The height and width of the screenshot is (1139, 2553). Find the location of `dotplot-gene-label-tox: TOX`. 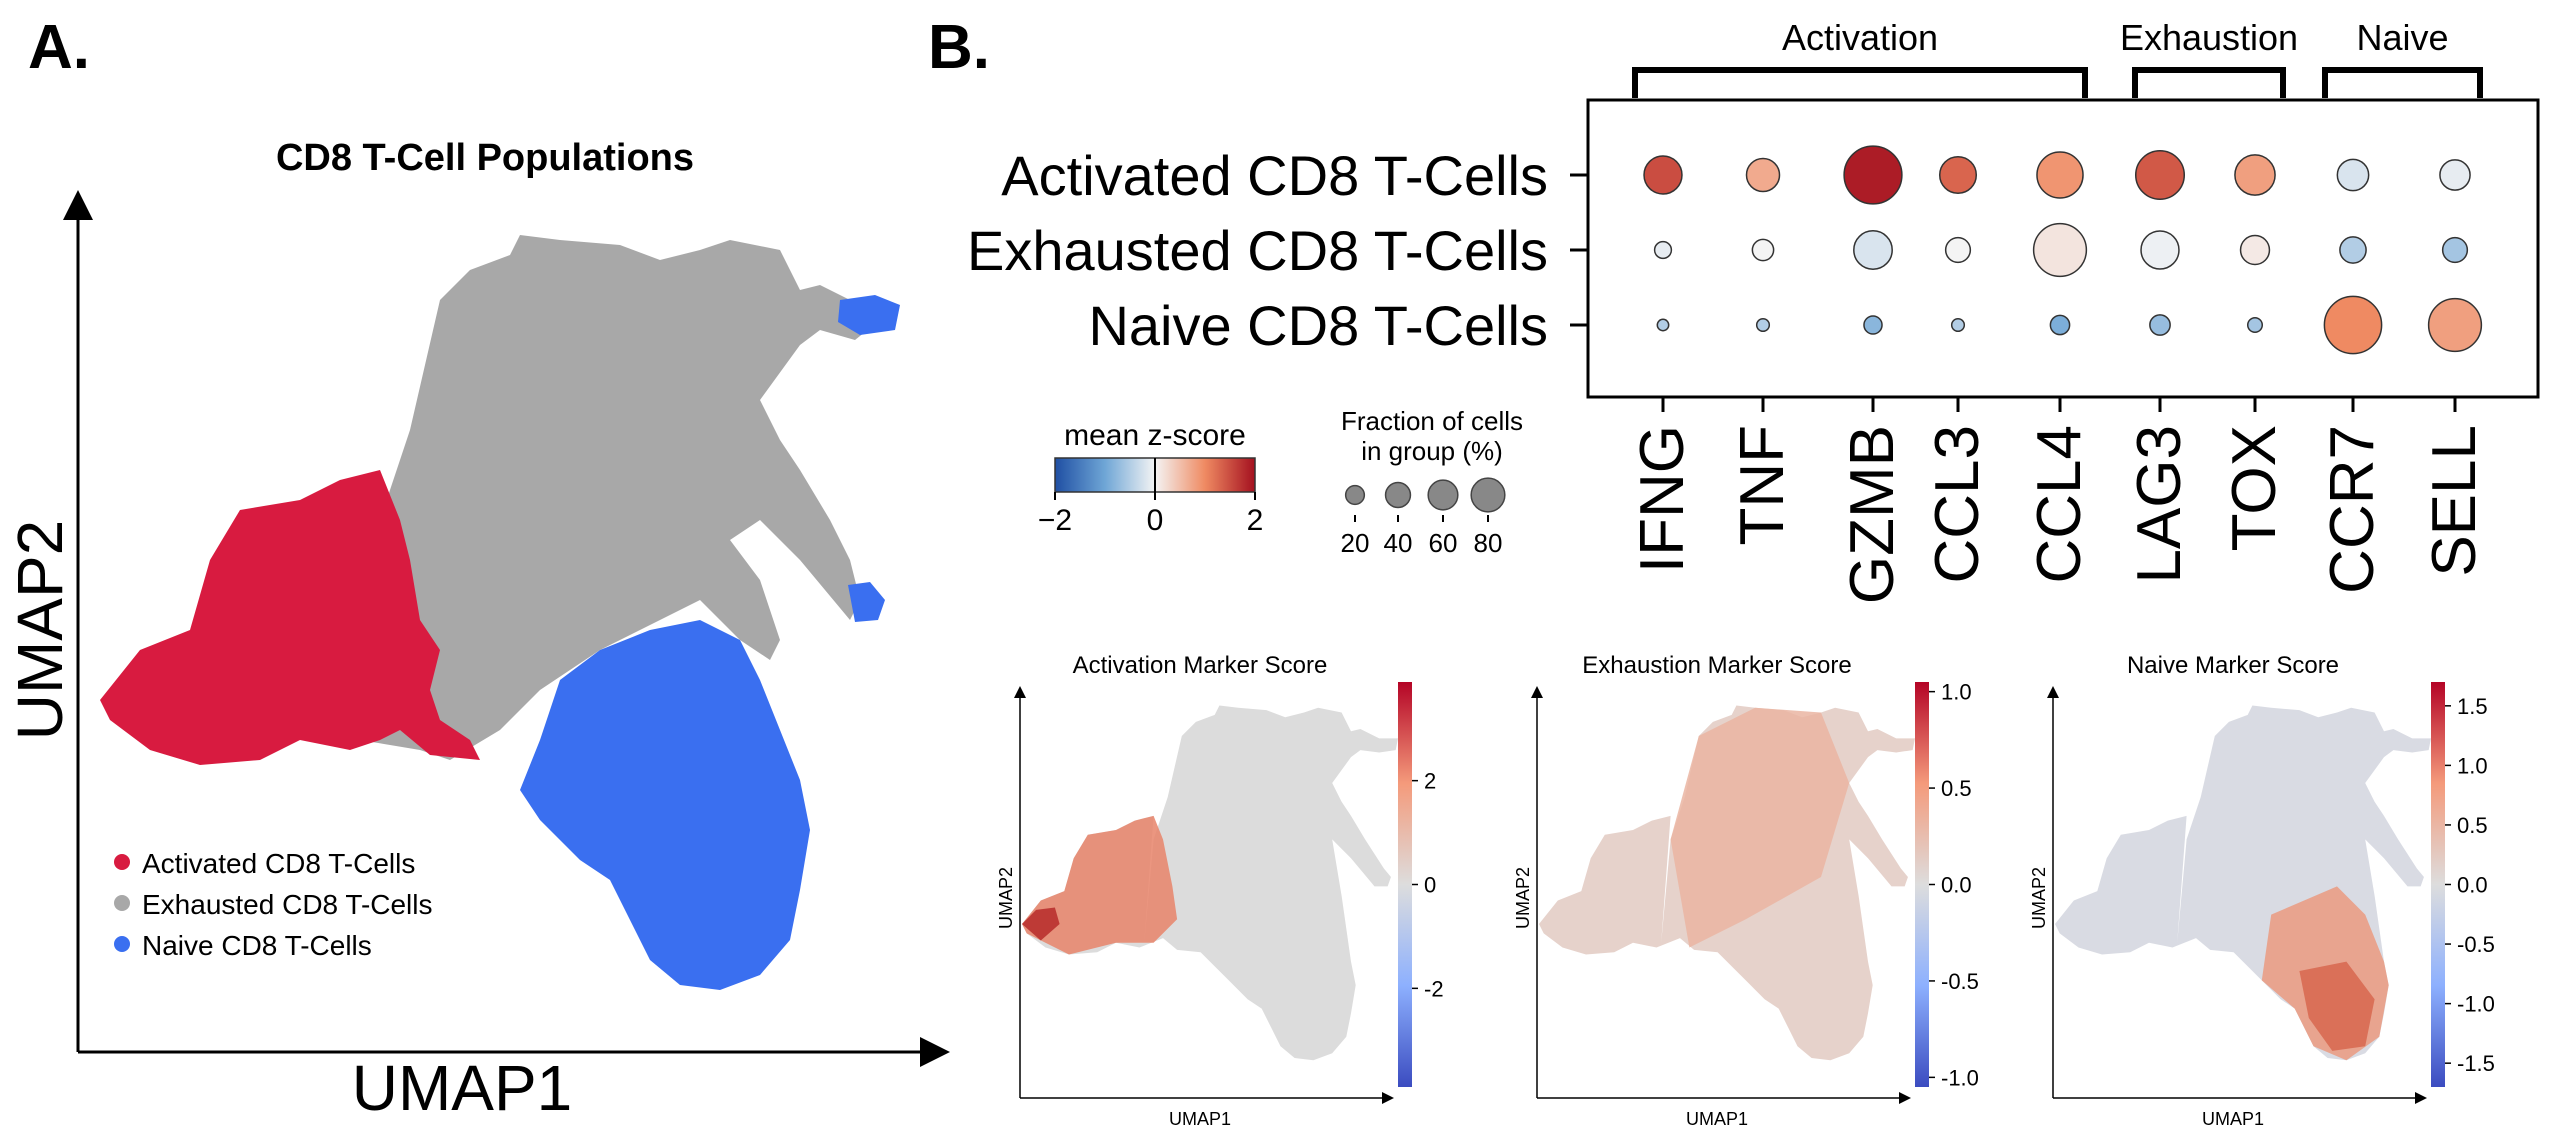

dotplot-gene-label-tox: TOX is located at coordinates (2254, 488).